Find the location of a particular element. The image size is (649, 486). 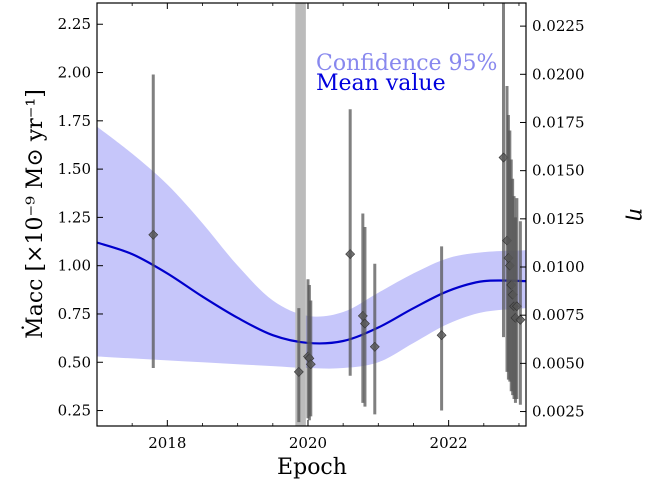

legend-entry-confidence: Confidence 95% is located at coordinates (406, 63).